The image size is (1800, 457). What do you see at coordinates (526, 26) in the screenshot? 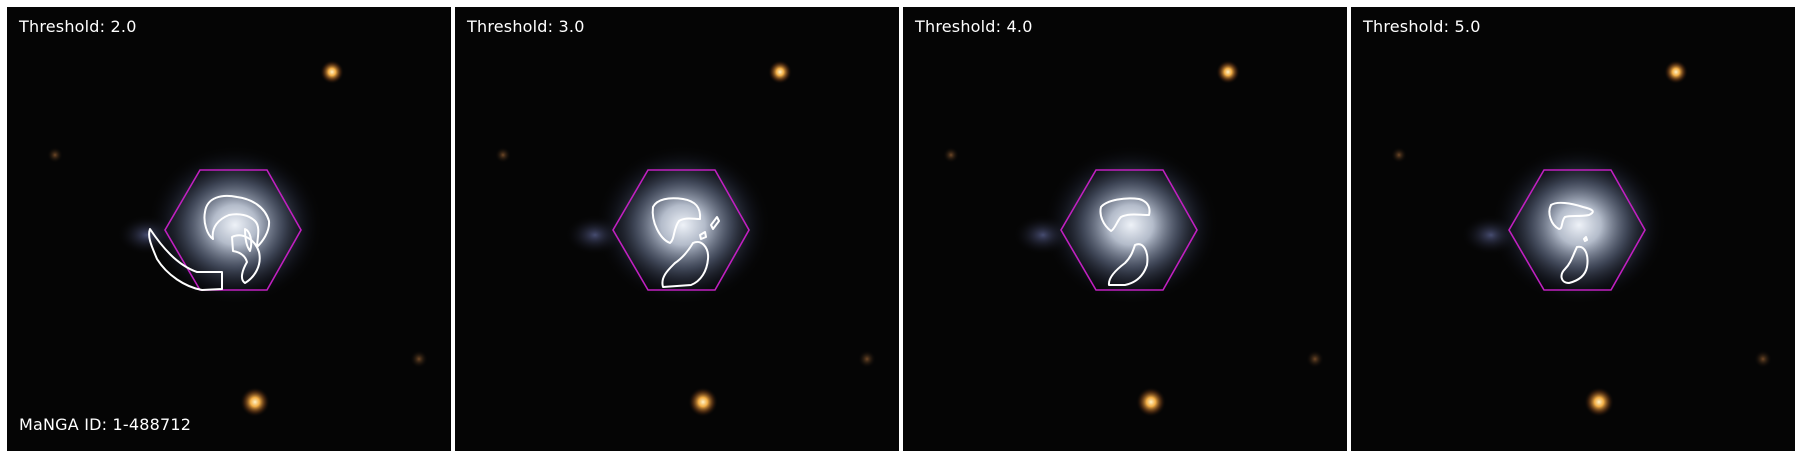
I see `threshold-label: Threshold: 3.0` at bounding box center [526, 26].